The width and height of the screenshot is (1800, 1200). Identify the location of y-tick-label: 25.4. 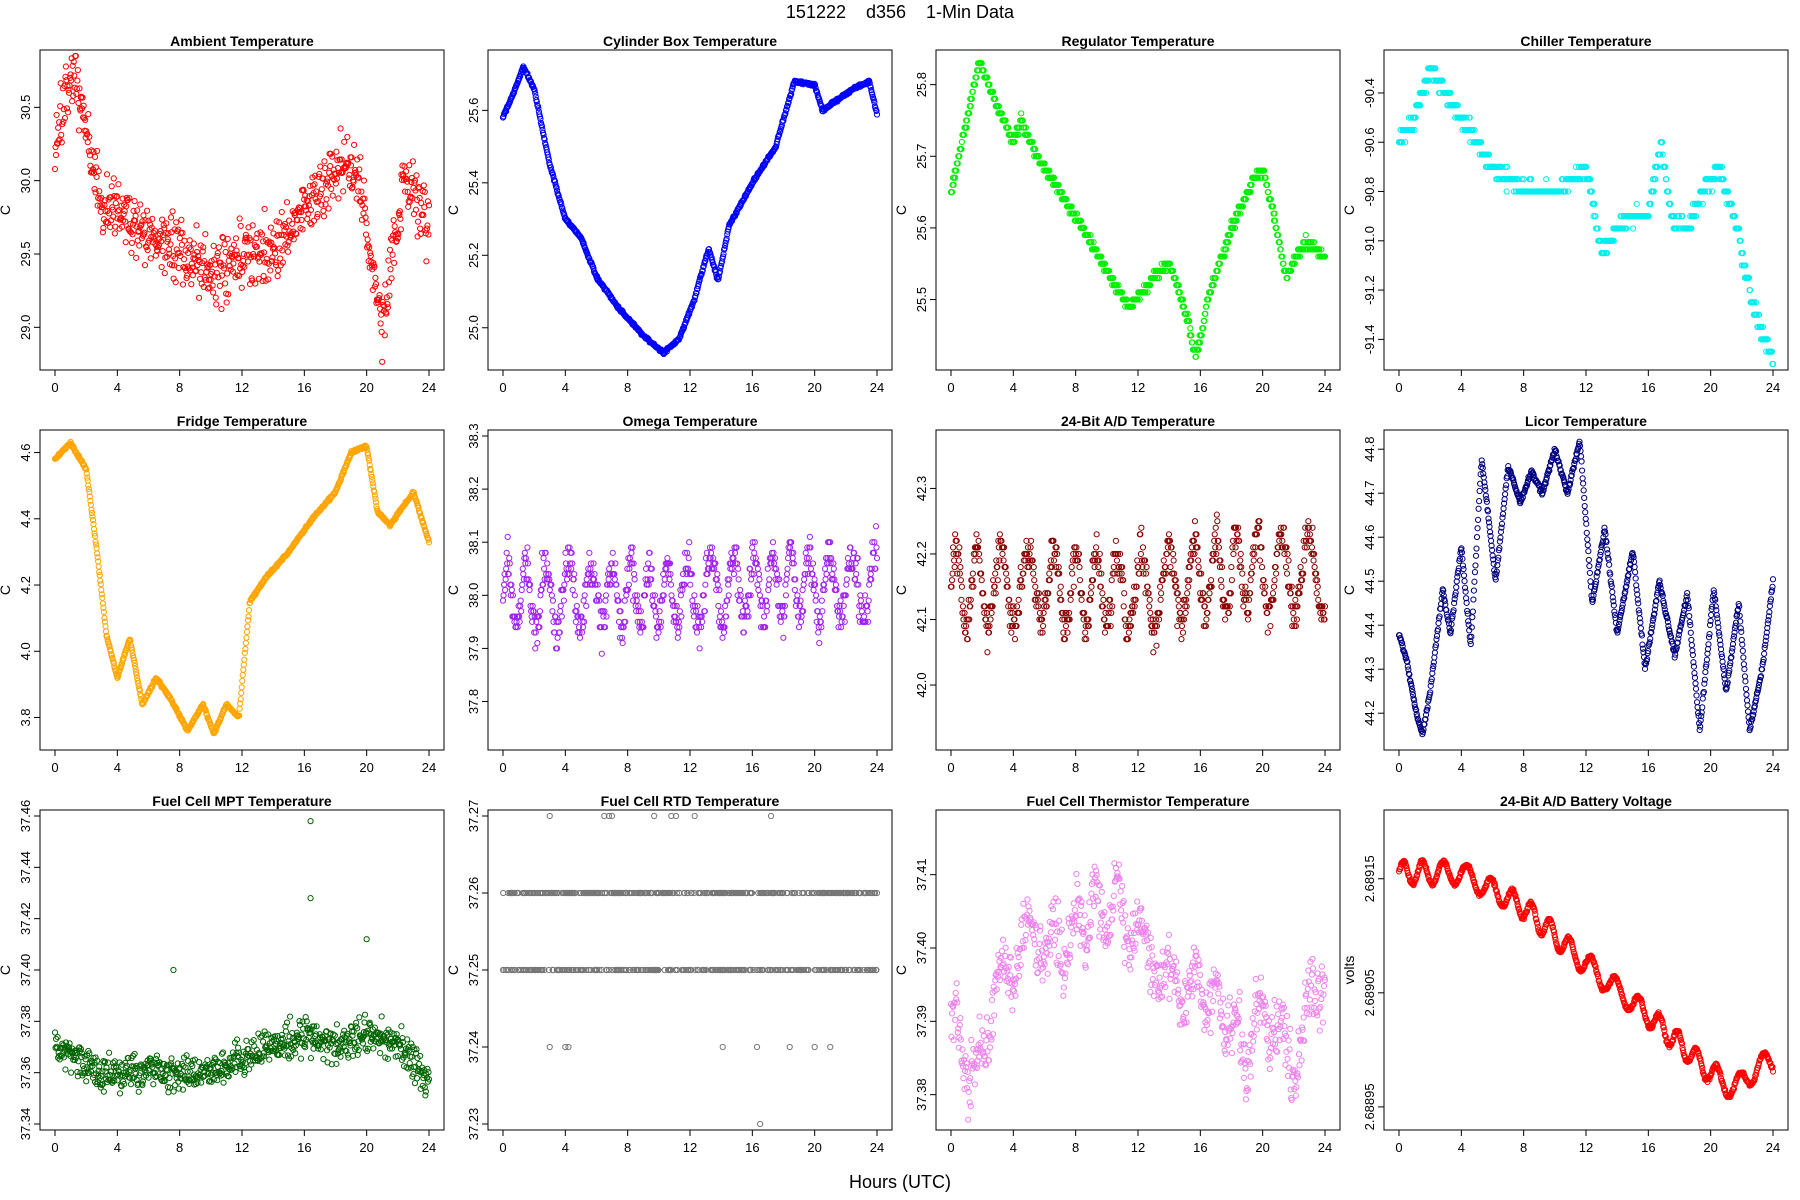
(473, 182).